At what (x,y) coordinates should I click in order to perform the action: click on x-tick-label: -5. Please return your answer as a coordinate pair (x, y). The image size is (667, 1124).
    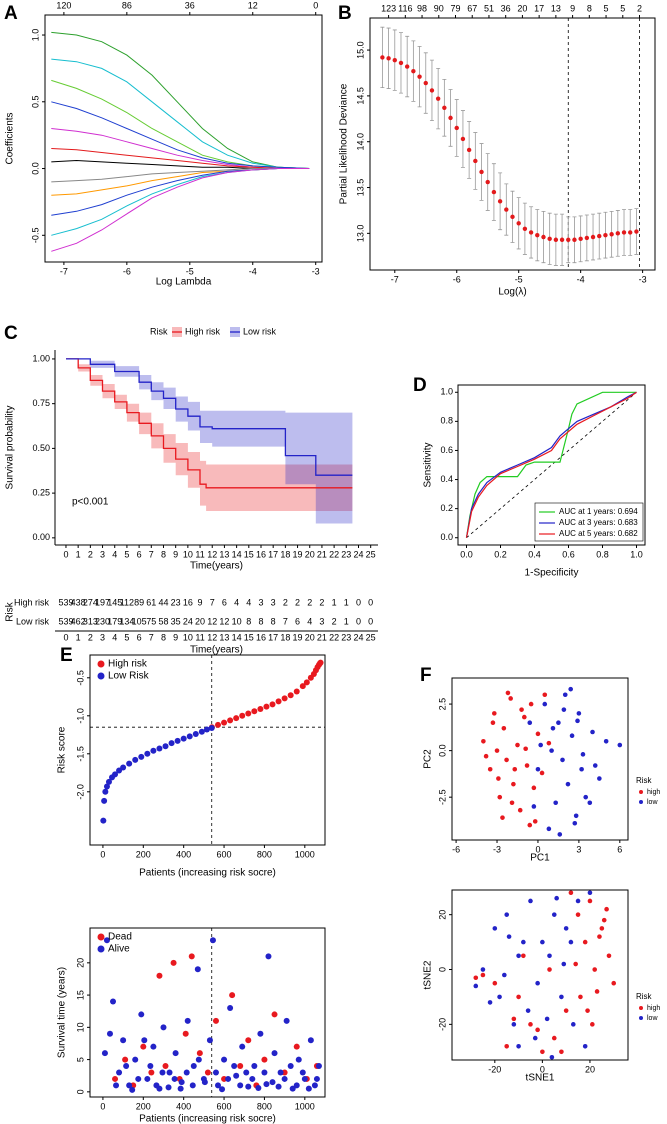
    Looking at the image, I should click on (190, 271).